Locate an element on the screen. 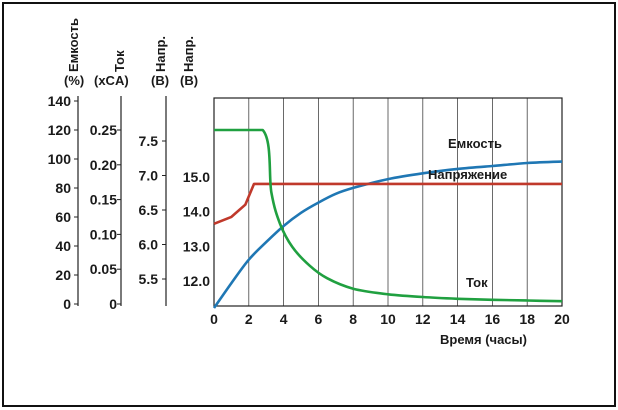  x-tick-label: 12 is located at coordinates (423, 319).